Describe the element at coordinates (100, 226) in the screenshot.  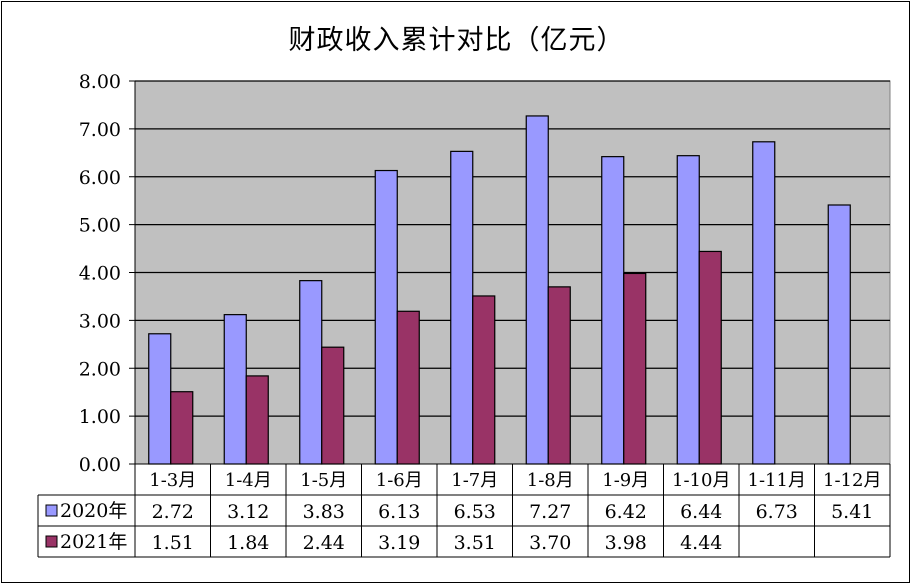
I see `y-tick-label: 5.00` at that location.